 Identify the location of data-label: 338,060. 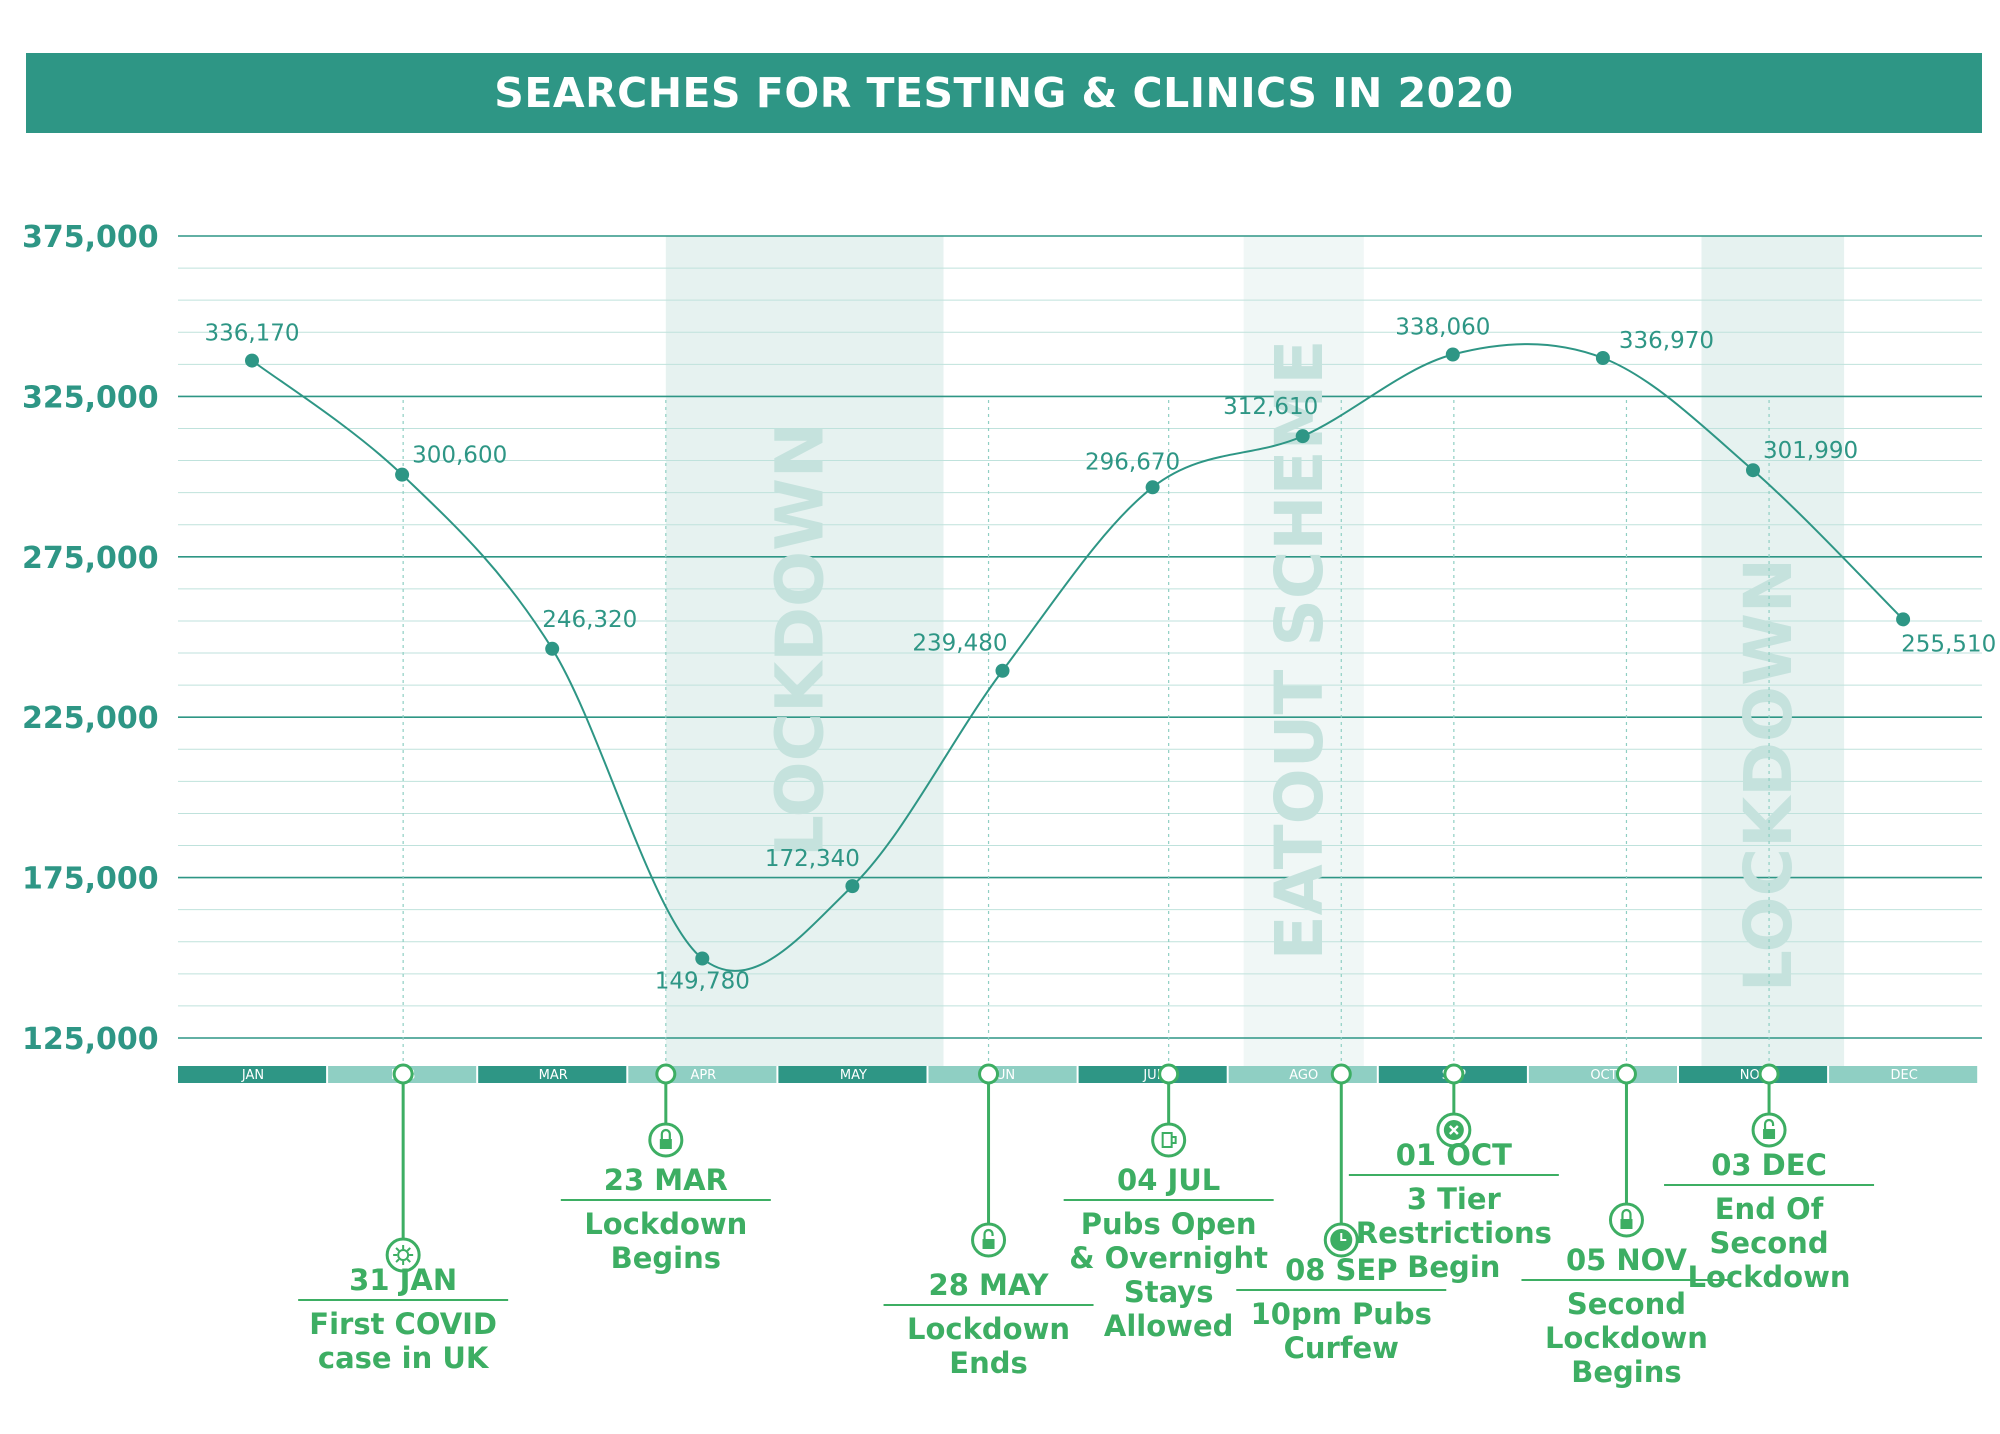
(1442, 328).